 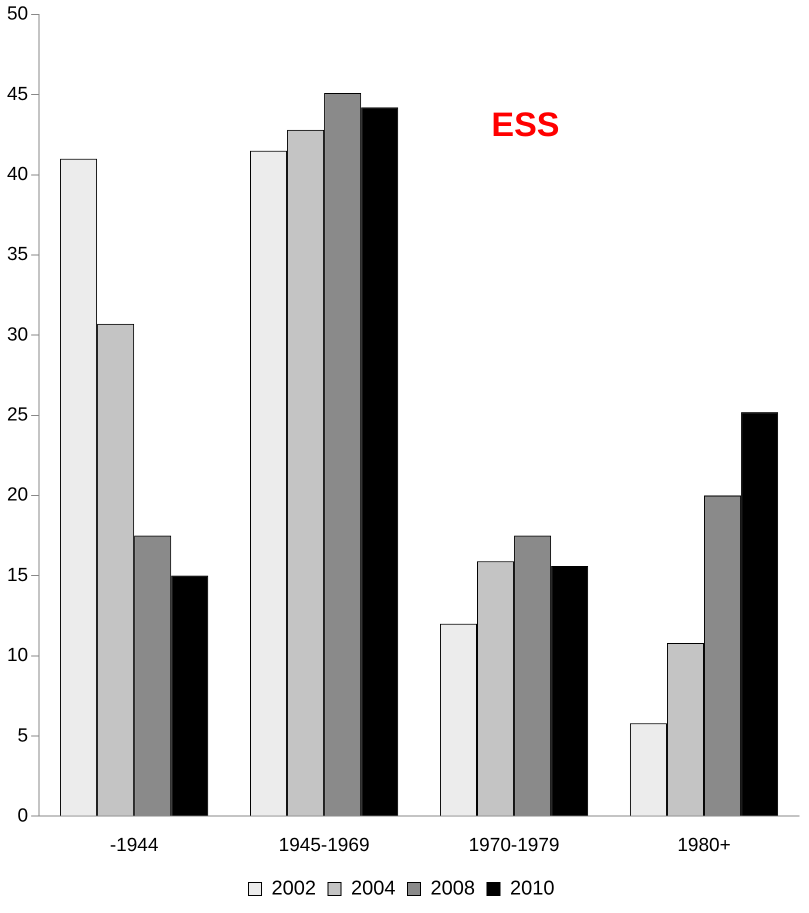 What do you see at coordinates (17, 174) in the screenshot?
I see `y-tick-label: 40` at bounding box center [17, 174].